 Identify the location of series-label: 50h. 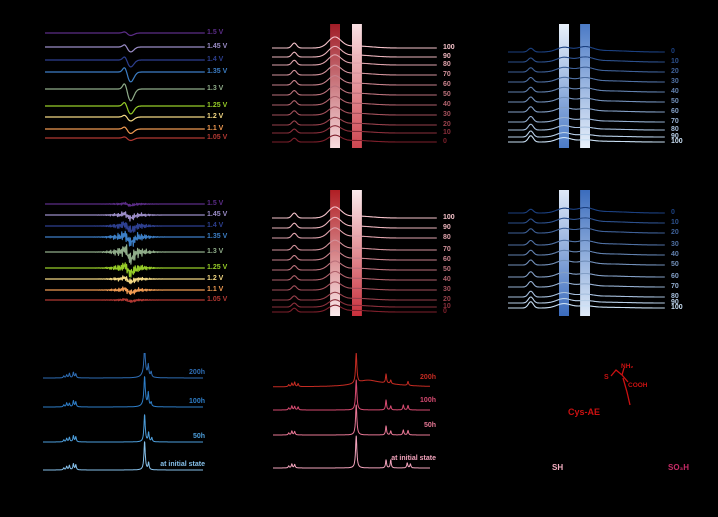
(429, 425).